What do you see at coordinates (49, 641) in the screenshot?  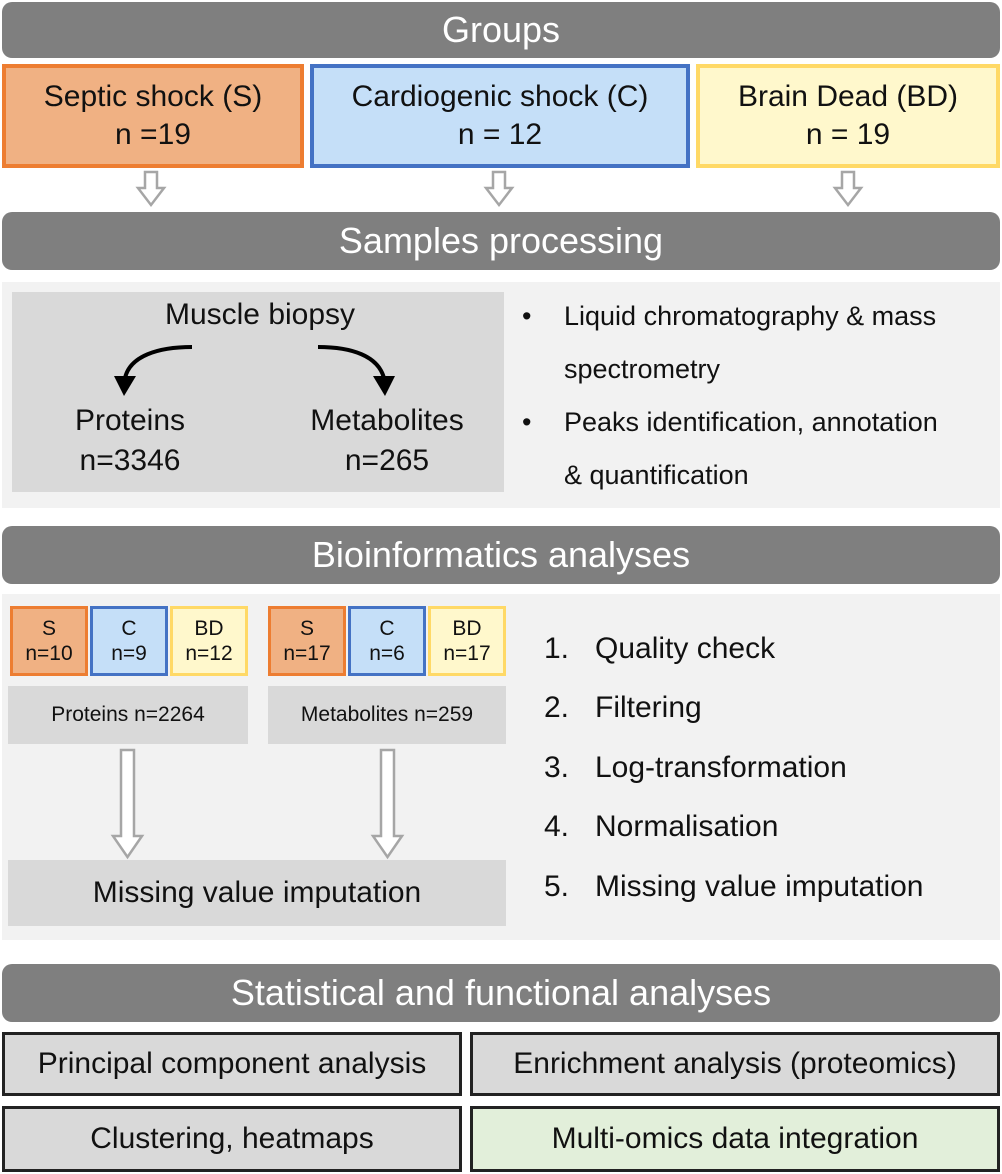 I see `prot-group-s: S n=10` at bounding box center [49, 641].